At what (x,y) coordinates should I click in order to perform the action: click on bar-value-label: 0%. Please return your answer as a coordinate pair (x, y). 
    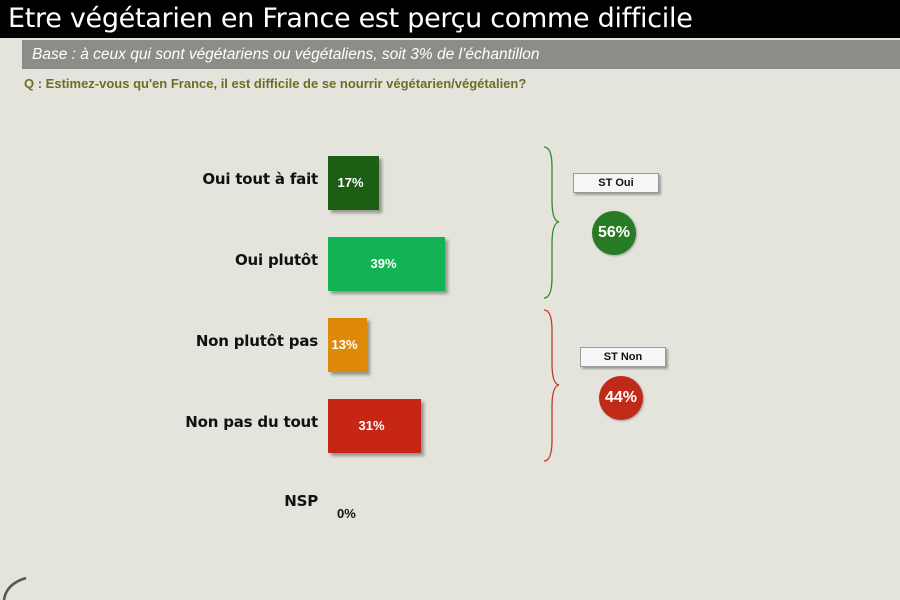
    Looking at the image, I should click on (346, 513).